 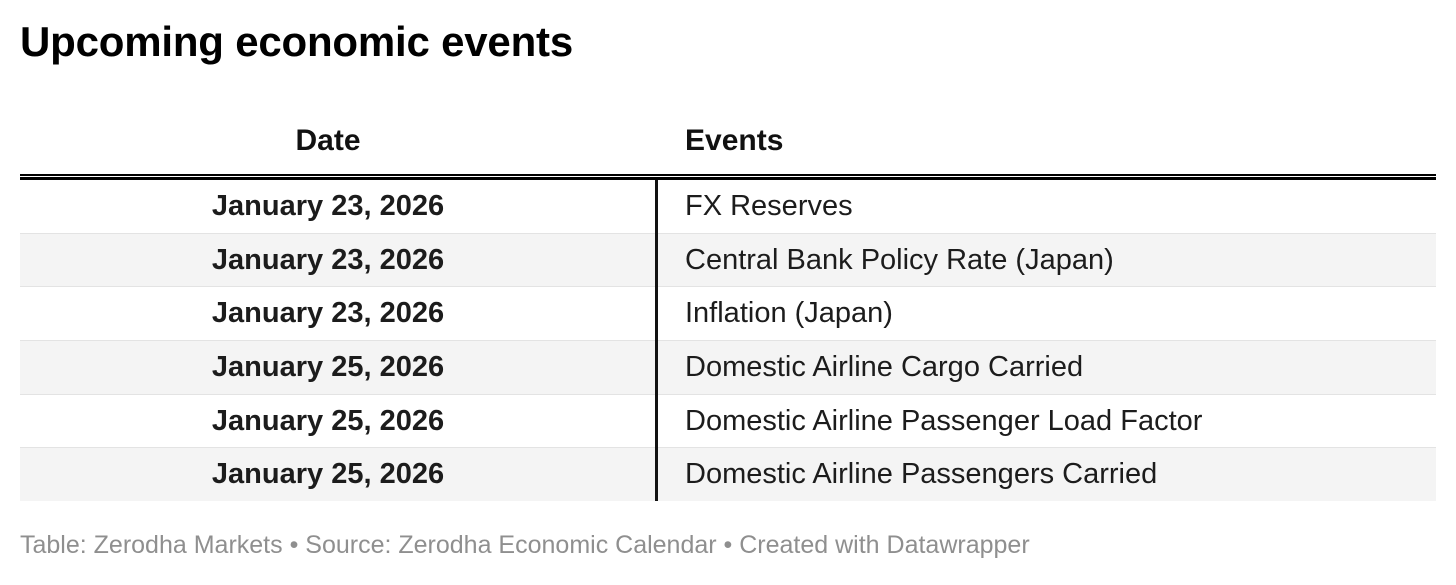 I want to click on event-cell: Domestic Airline Passenger Load Factor, so click(x=944, y=420).